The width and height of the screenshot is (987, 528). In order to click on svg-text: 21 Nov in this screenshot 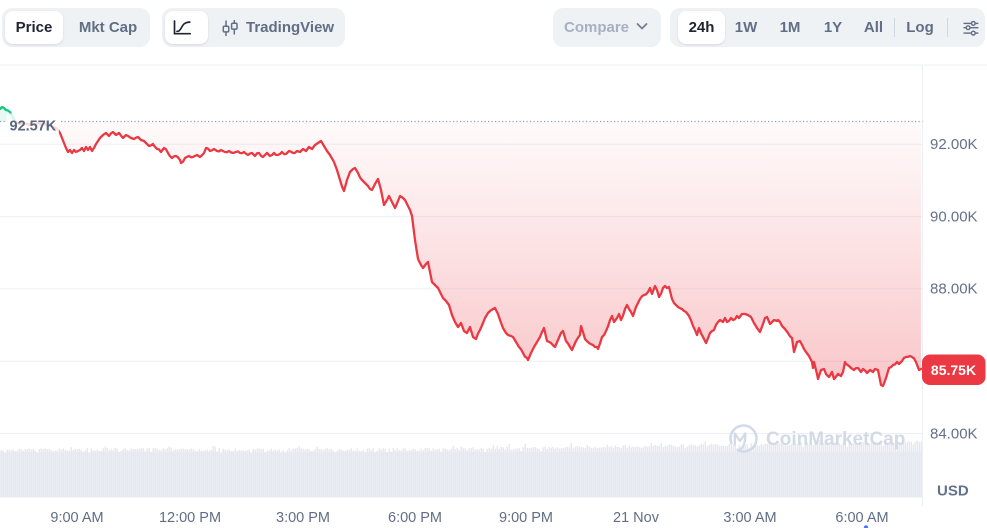, I will do `click(636, 518)`.